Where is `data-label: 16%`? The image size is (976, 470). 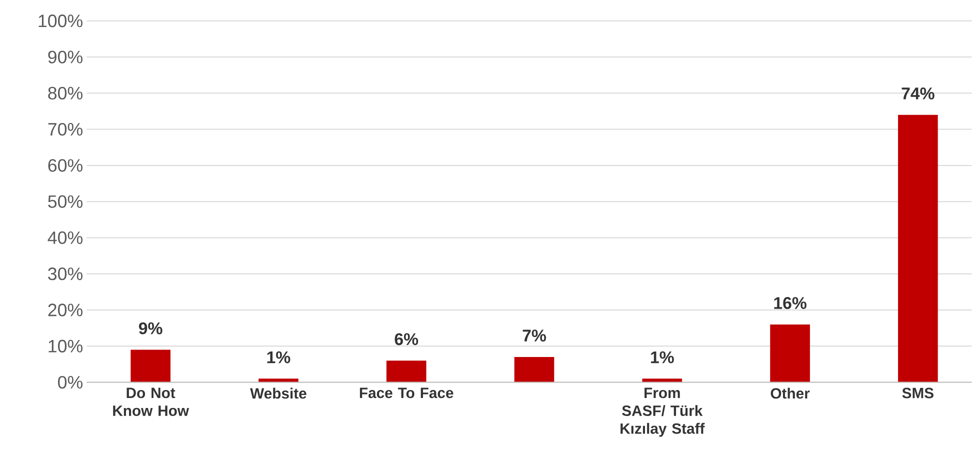 data-label: 16% is located at coordinates (790, 303).